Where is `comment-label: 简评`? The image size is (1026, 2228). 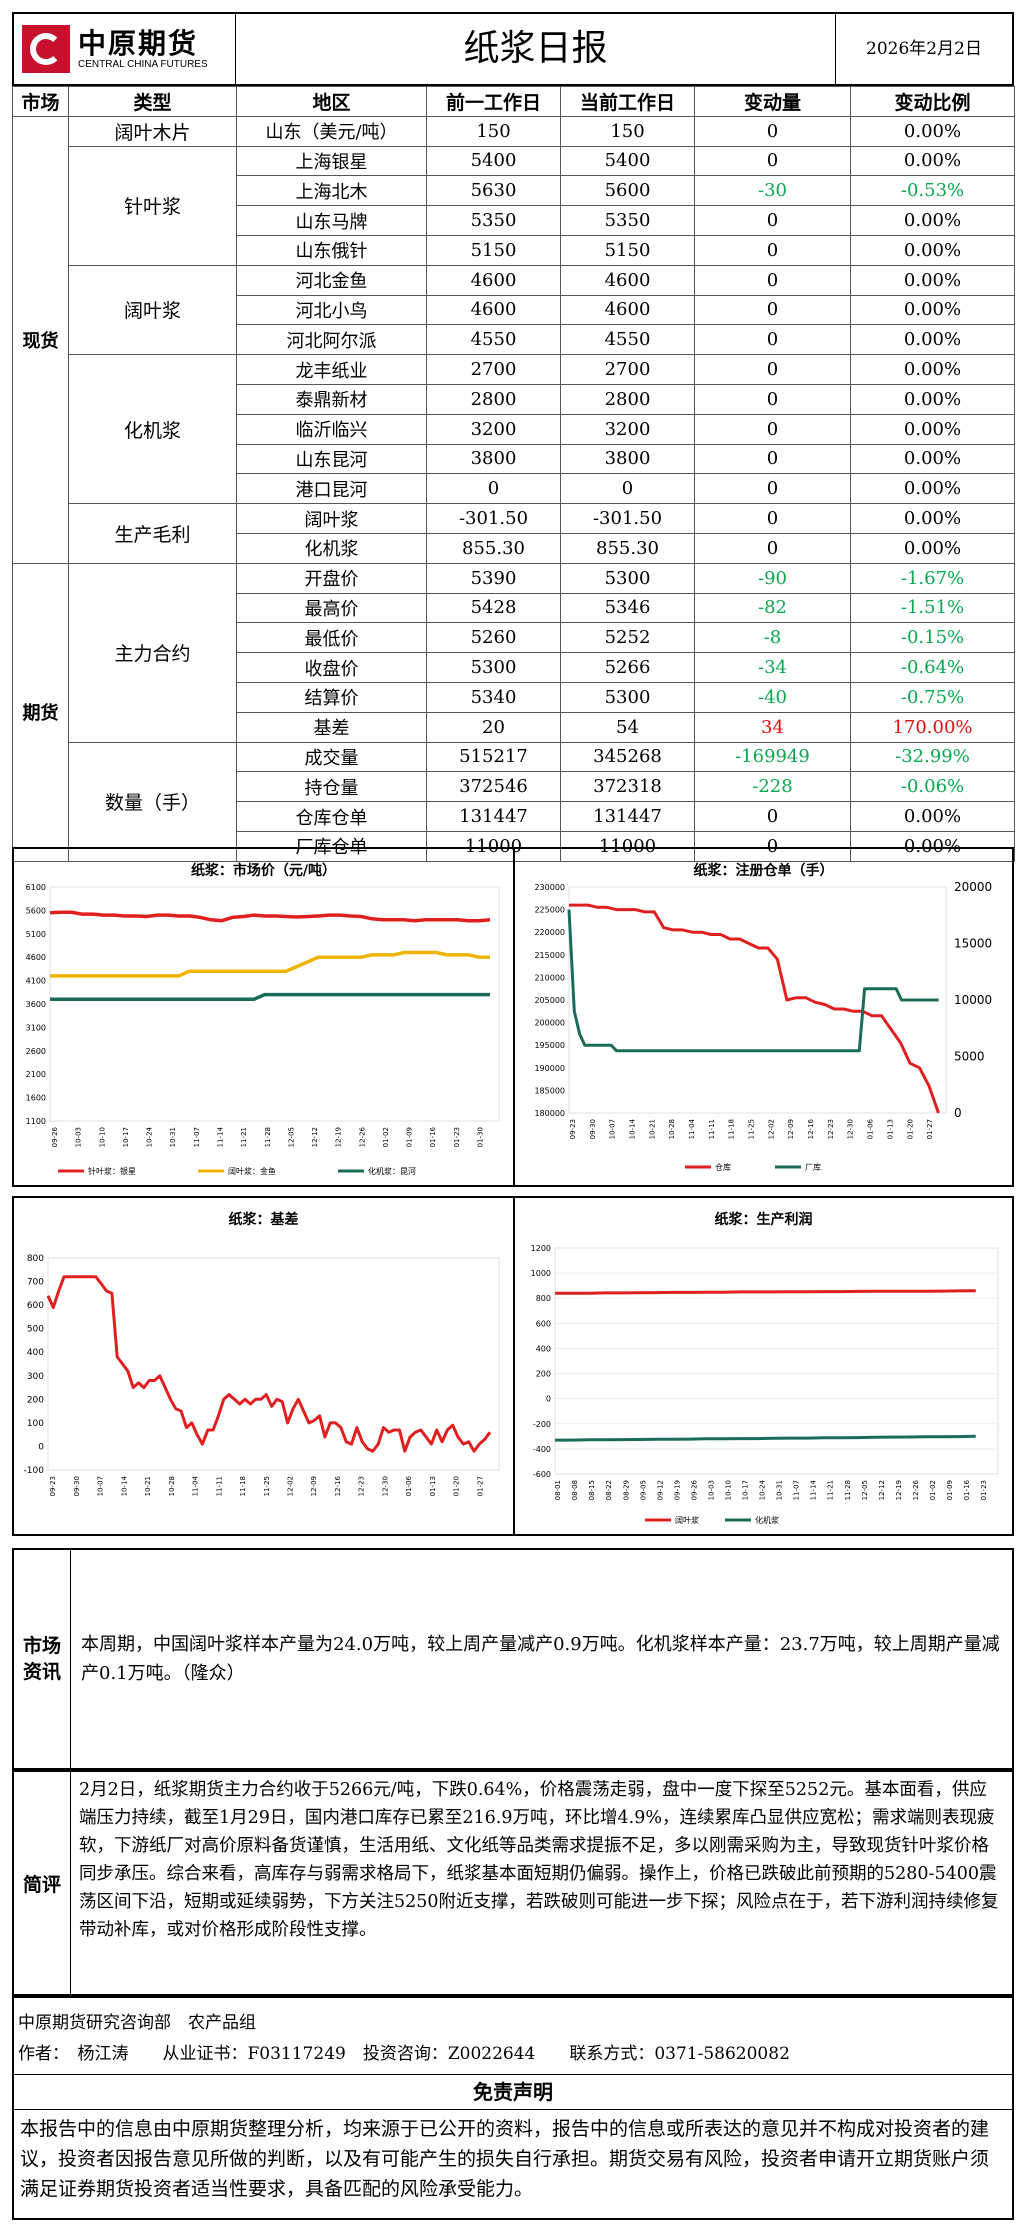
comment-label: 简评 is located at coordinates (42, 1883).